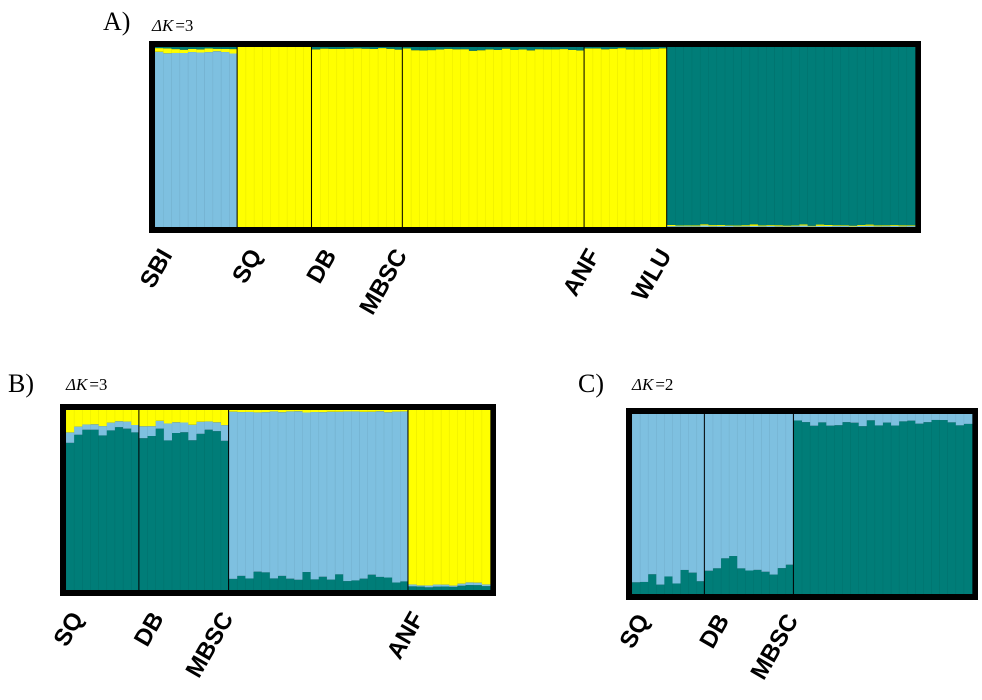 The height and width of the screenshot is (700, 982). Describe the element at coordinates (210, 645) in the screenshot. I see `population-label: MBSC` at that location.